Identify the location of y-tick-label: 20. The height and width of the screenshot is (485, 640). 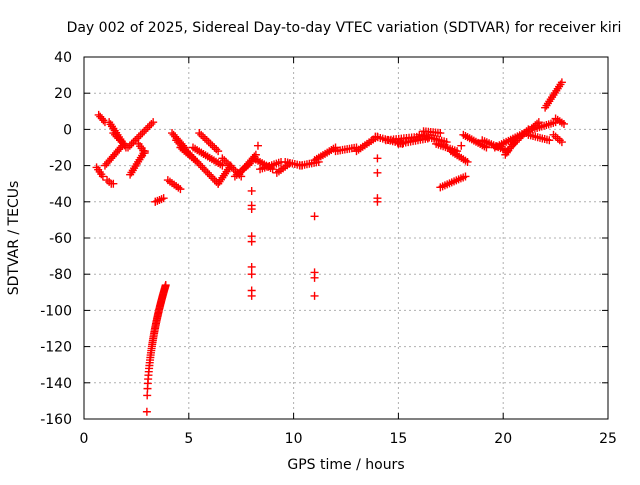
(63, 94).